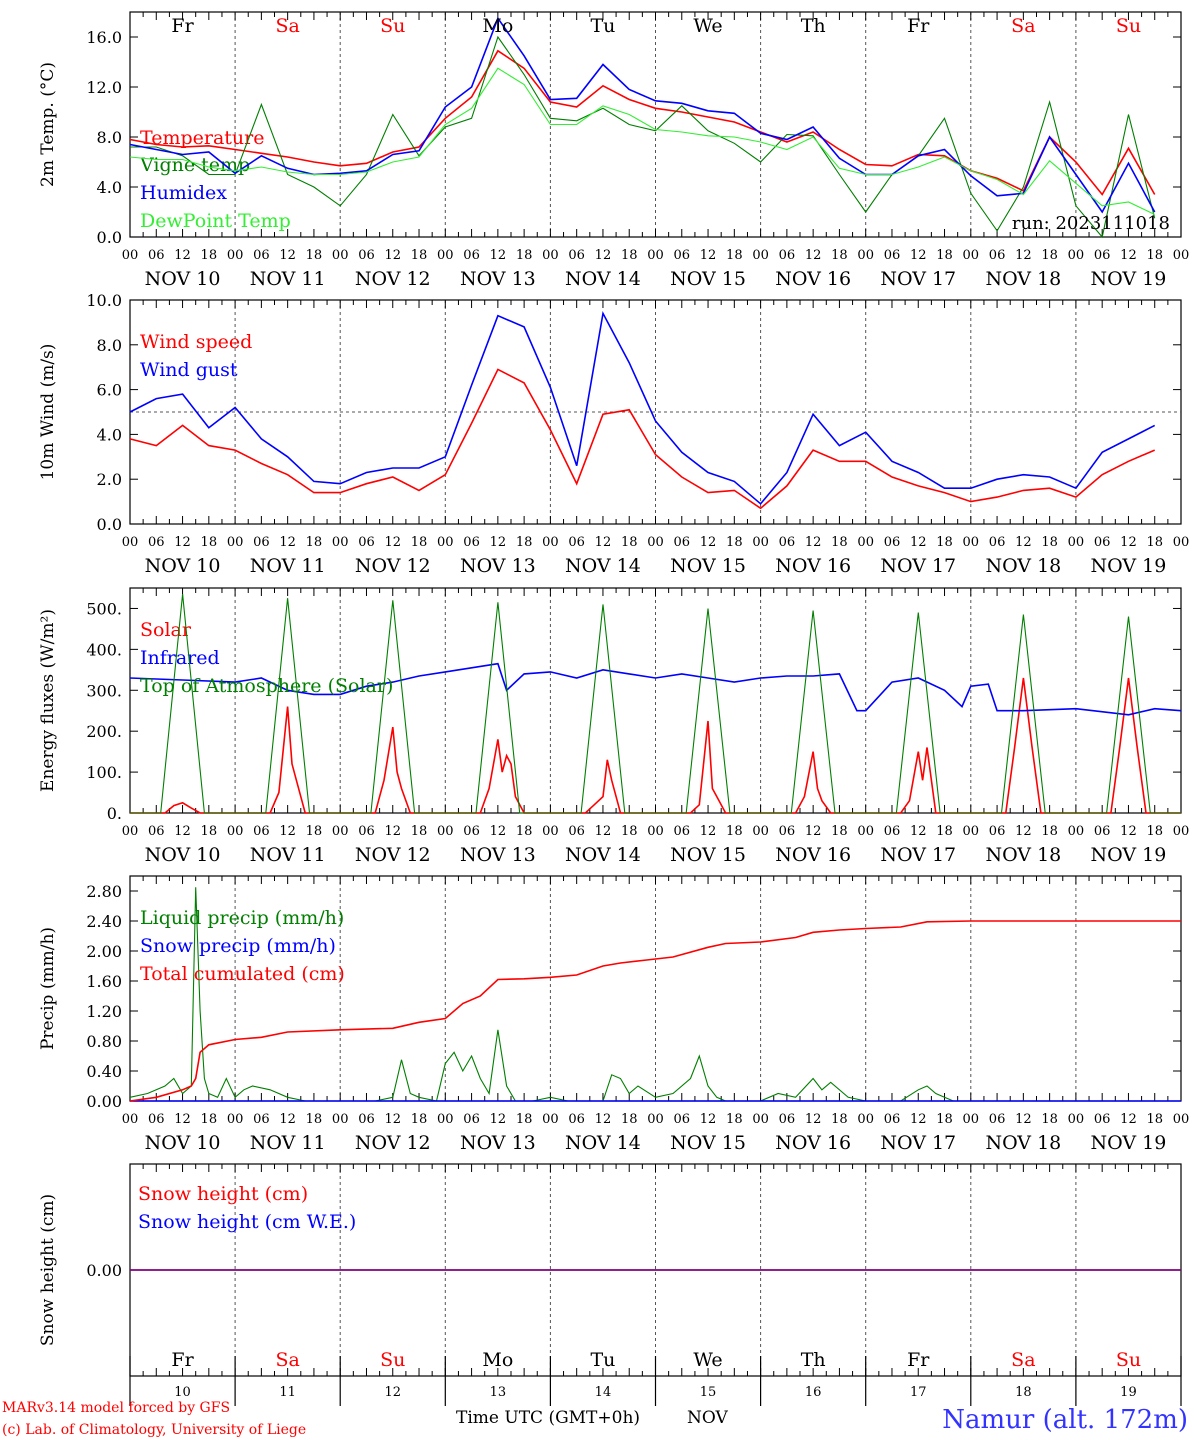  Describe the element at coordinates (114, 813) in the screenshot. I see `y-tick-label: 0.` at that location.